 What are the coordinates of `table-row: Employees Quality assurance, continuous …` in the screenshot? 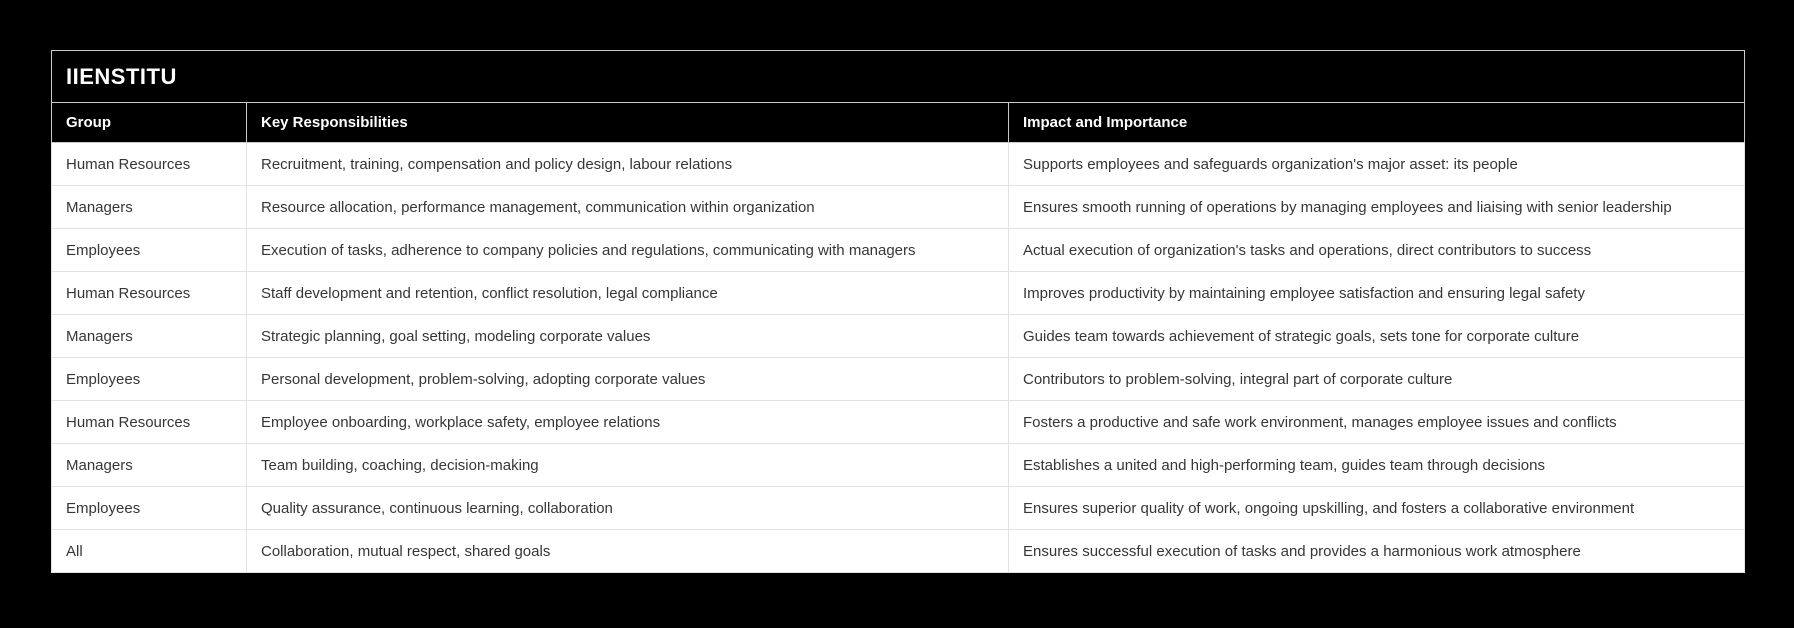 It's located at (898, 508).